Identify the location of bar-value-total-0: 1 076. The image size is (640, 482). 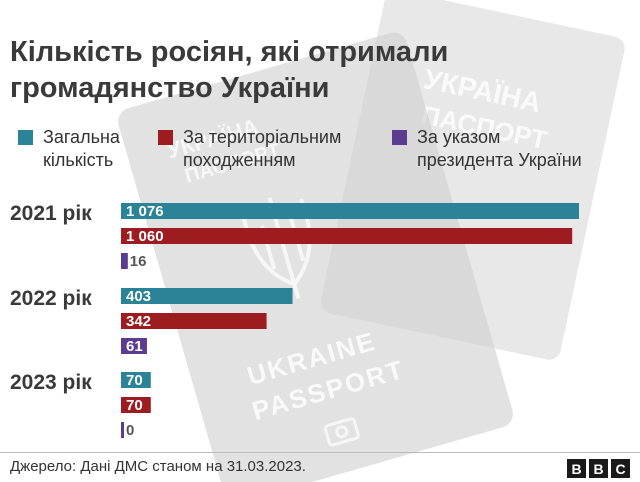
(145, 211).